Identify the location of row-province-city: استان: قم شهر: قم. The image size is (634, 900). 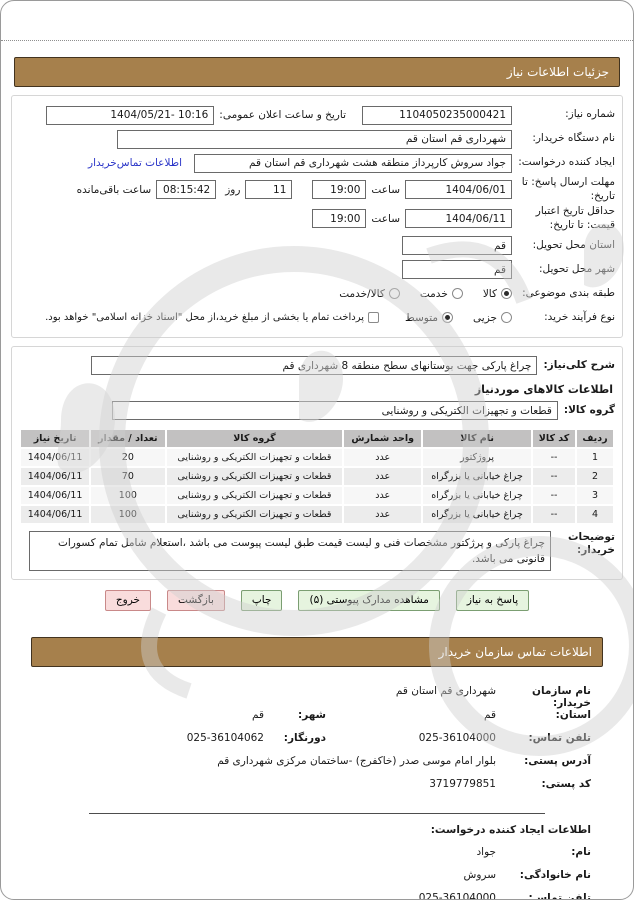
(311, 720).